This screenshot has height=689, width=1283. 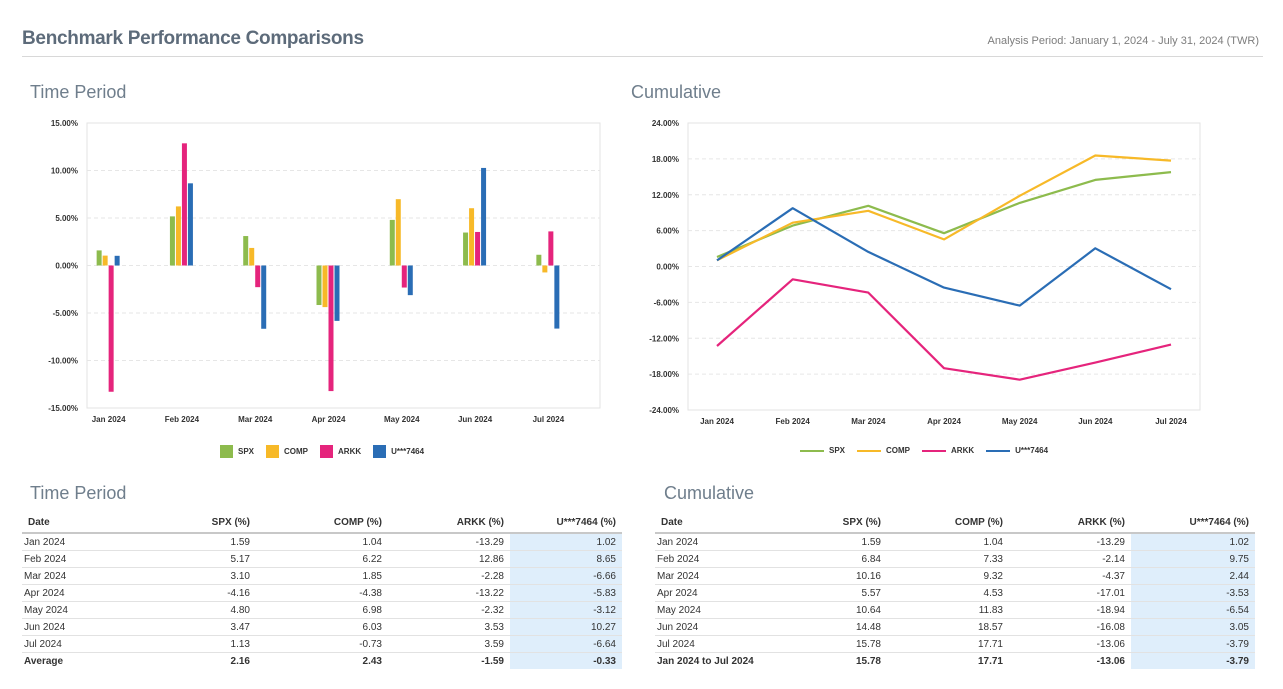 What do you see at coordinates (831, 559) in the screenshot?
I see `cell-spx: 6.84` at bounding box center [831, 559].